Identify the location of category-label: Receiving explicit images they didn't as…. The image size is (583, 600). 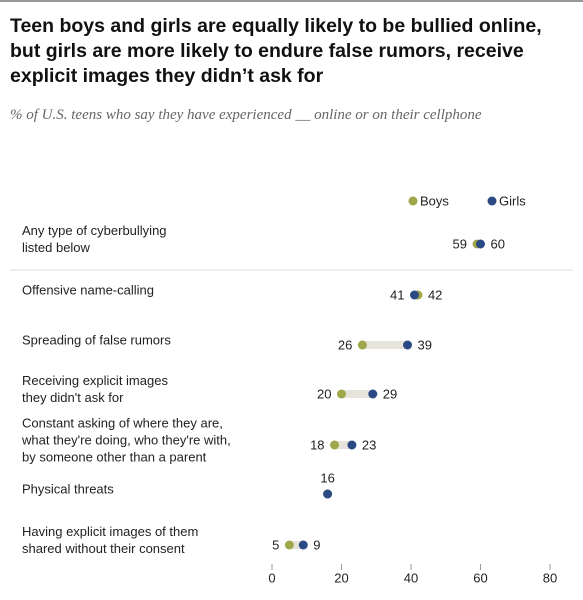
(95, 389).